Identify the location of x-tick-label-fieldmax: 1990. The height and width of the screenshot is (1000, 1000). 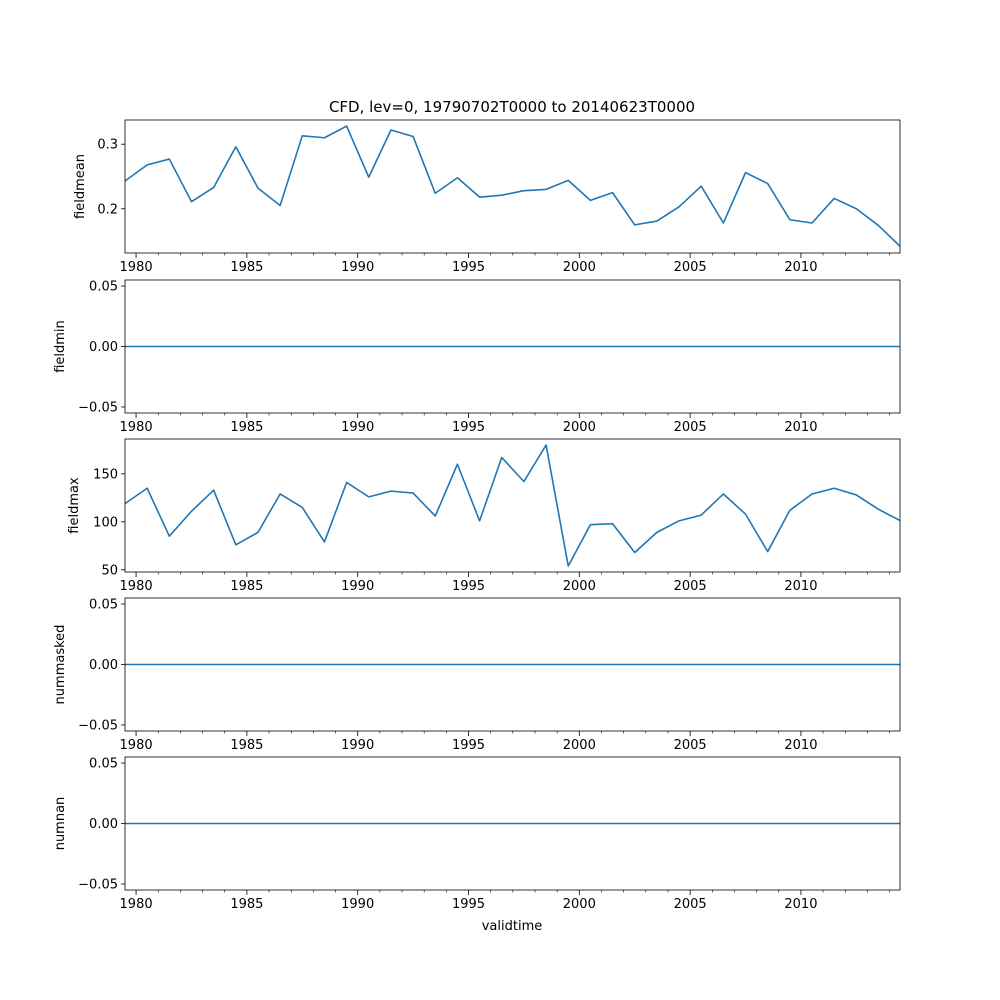
(357, 586).